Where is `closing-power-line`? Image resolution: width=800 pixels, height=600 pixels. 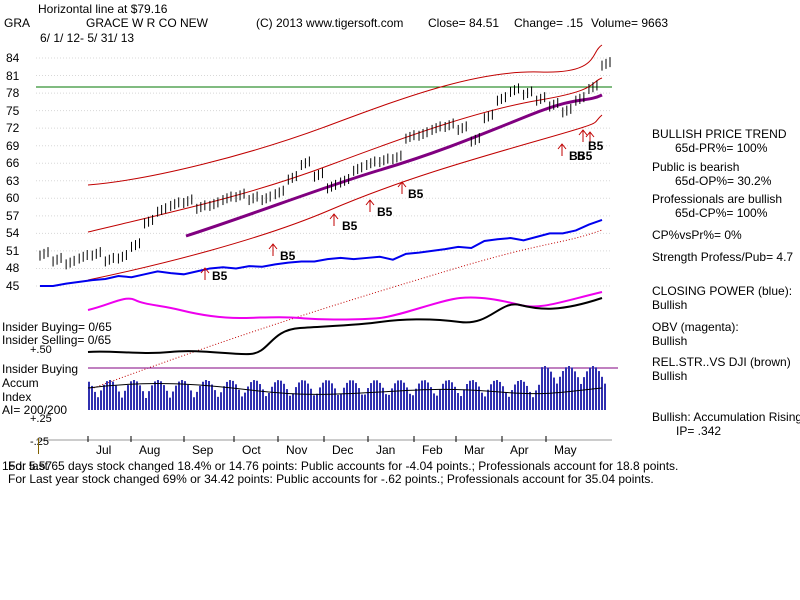 closing-power-line is located at coordinates (321, 252).